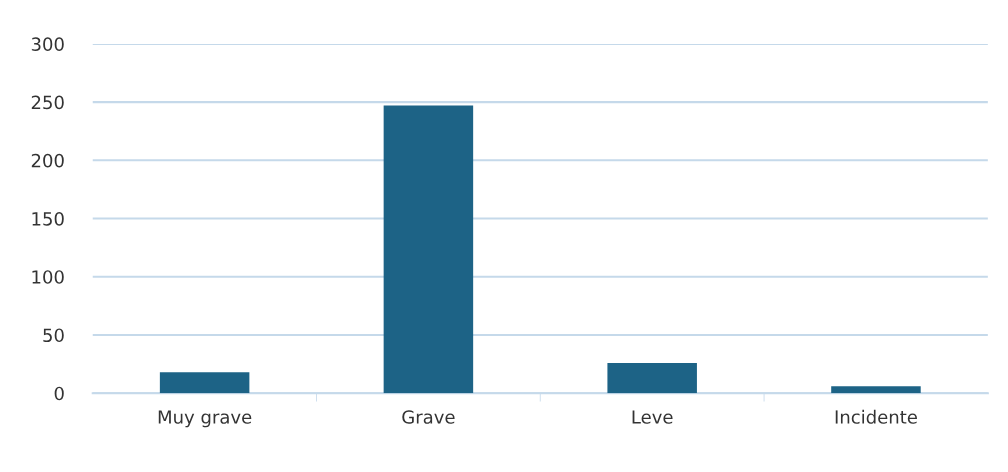 The image size is (1008, 472). What do you see at coordinates (47, 160) in the screenshot?
I see `y-tick-label: 200` at bounding box center [47, 160].